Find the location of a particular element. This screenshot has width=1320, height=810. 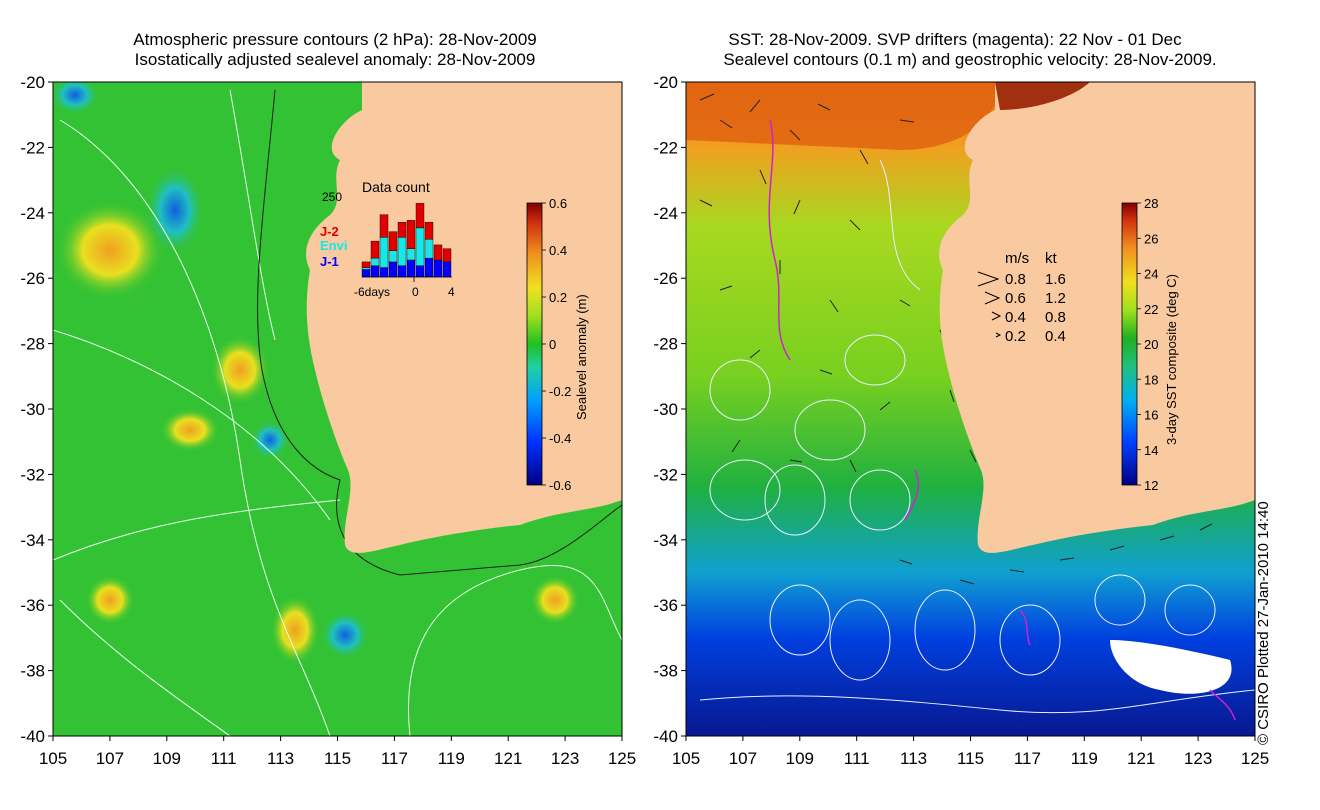

y-tick-label: -20 is located at coordinates (665, 82).